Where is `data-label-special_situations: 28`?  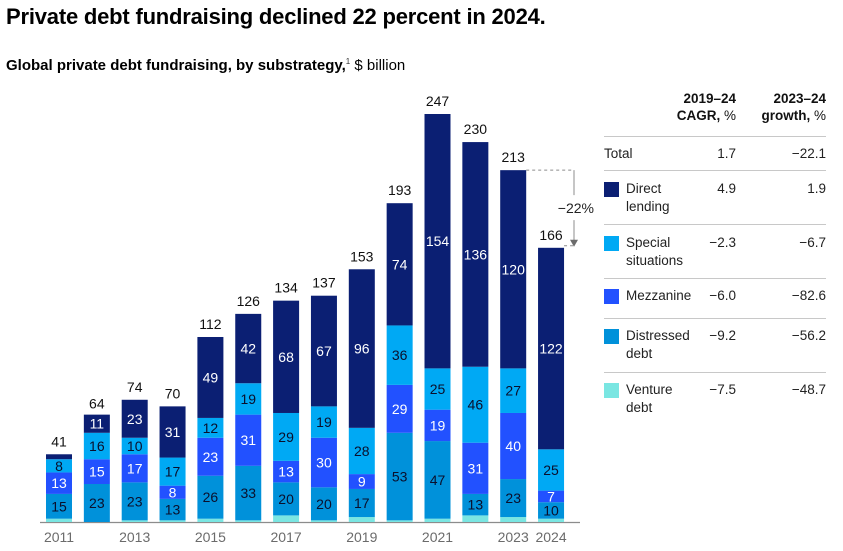
data-label-special_situations: 28 is located at coordinates (362, 451).